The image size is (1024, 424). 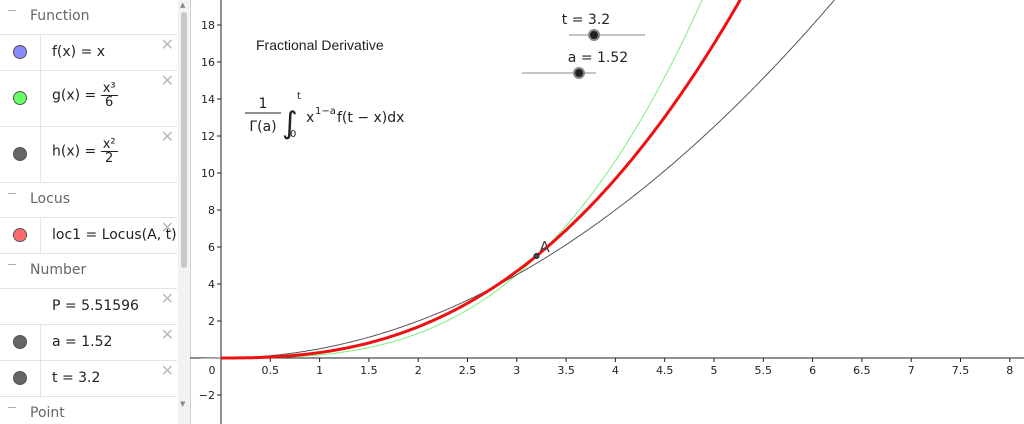 What do you see at coordinates (208, 25) in the screenshot?
I see `y-tick-label: 18` at bounding box center [208, 25].